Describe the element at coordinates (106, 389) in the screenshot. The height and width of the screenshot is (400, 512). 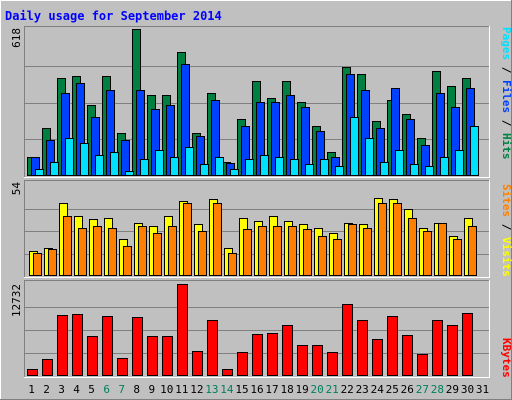
I see `day-label-6: 6` at that location.